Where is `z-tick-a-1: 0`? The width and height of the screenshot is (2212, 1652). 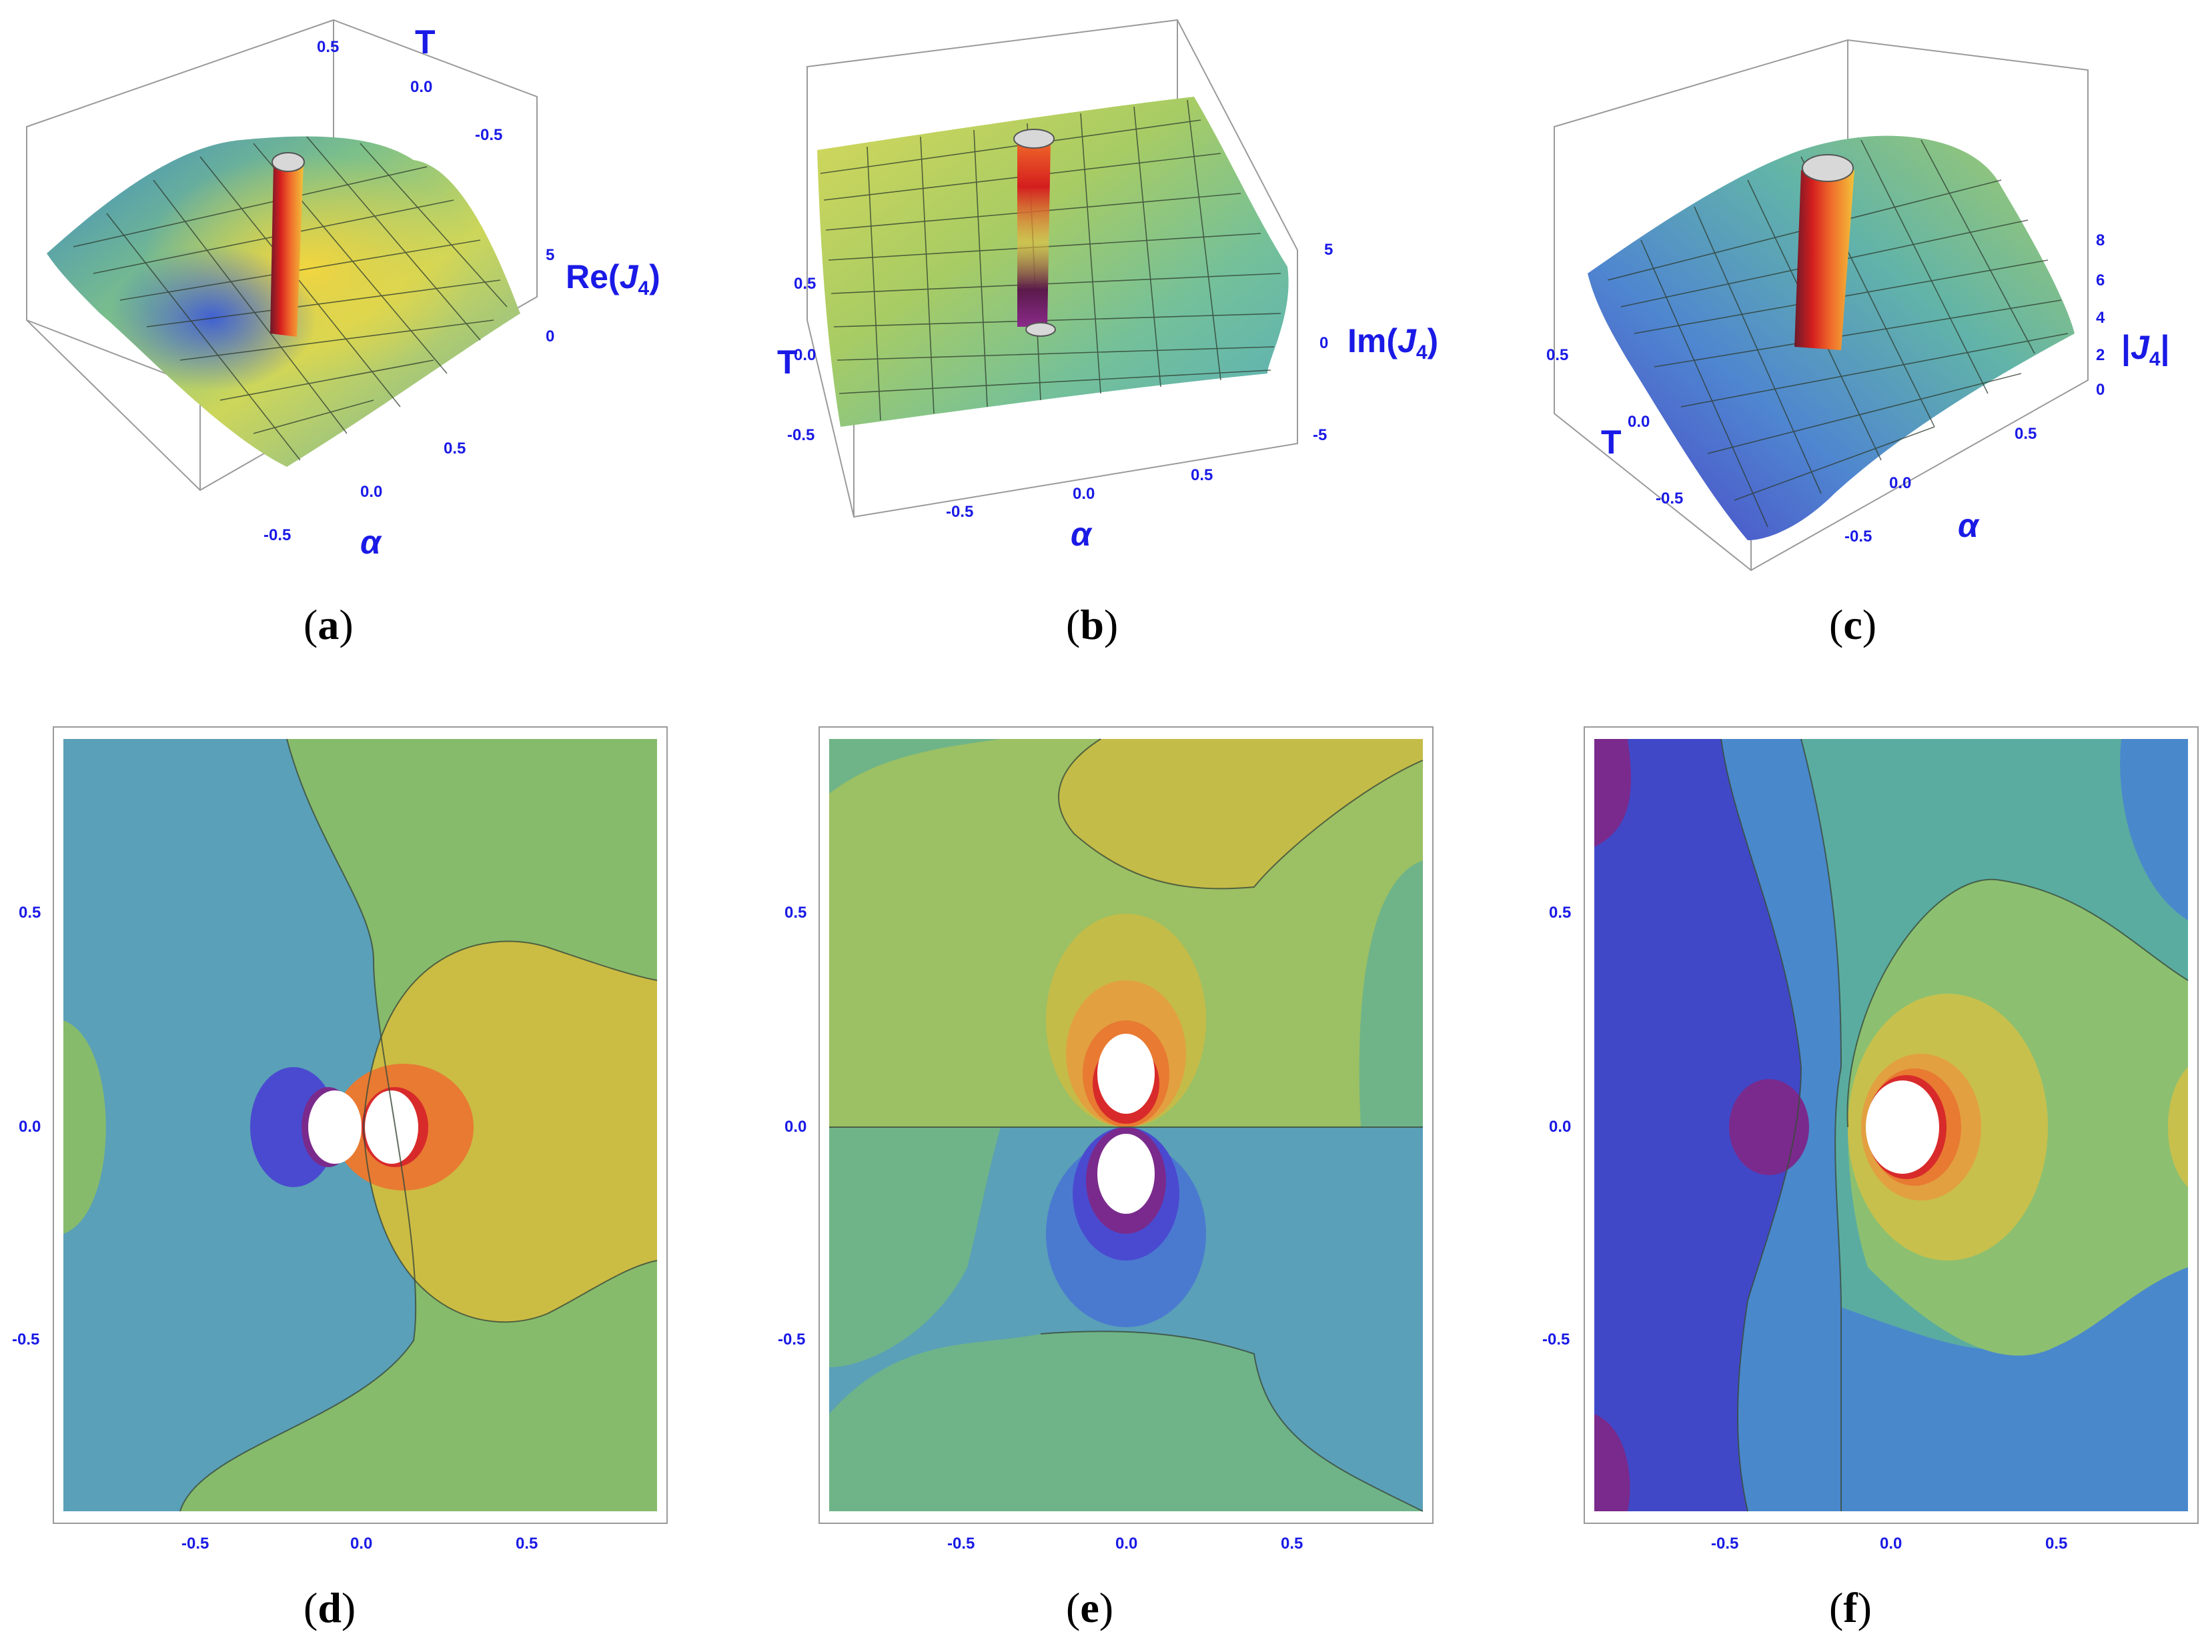 z-tick-a-1: 0 is located at coordinates (550, 336).